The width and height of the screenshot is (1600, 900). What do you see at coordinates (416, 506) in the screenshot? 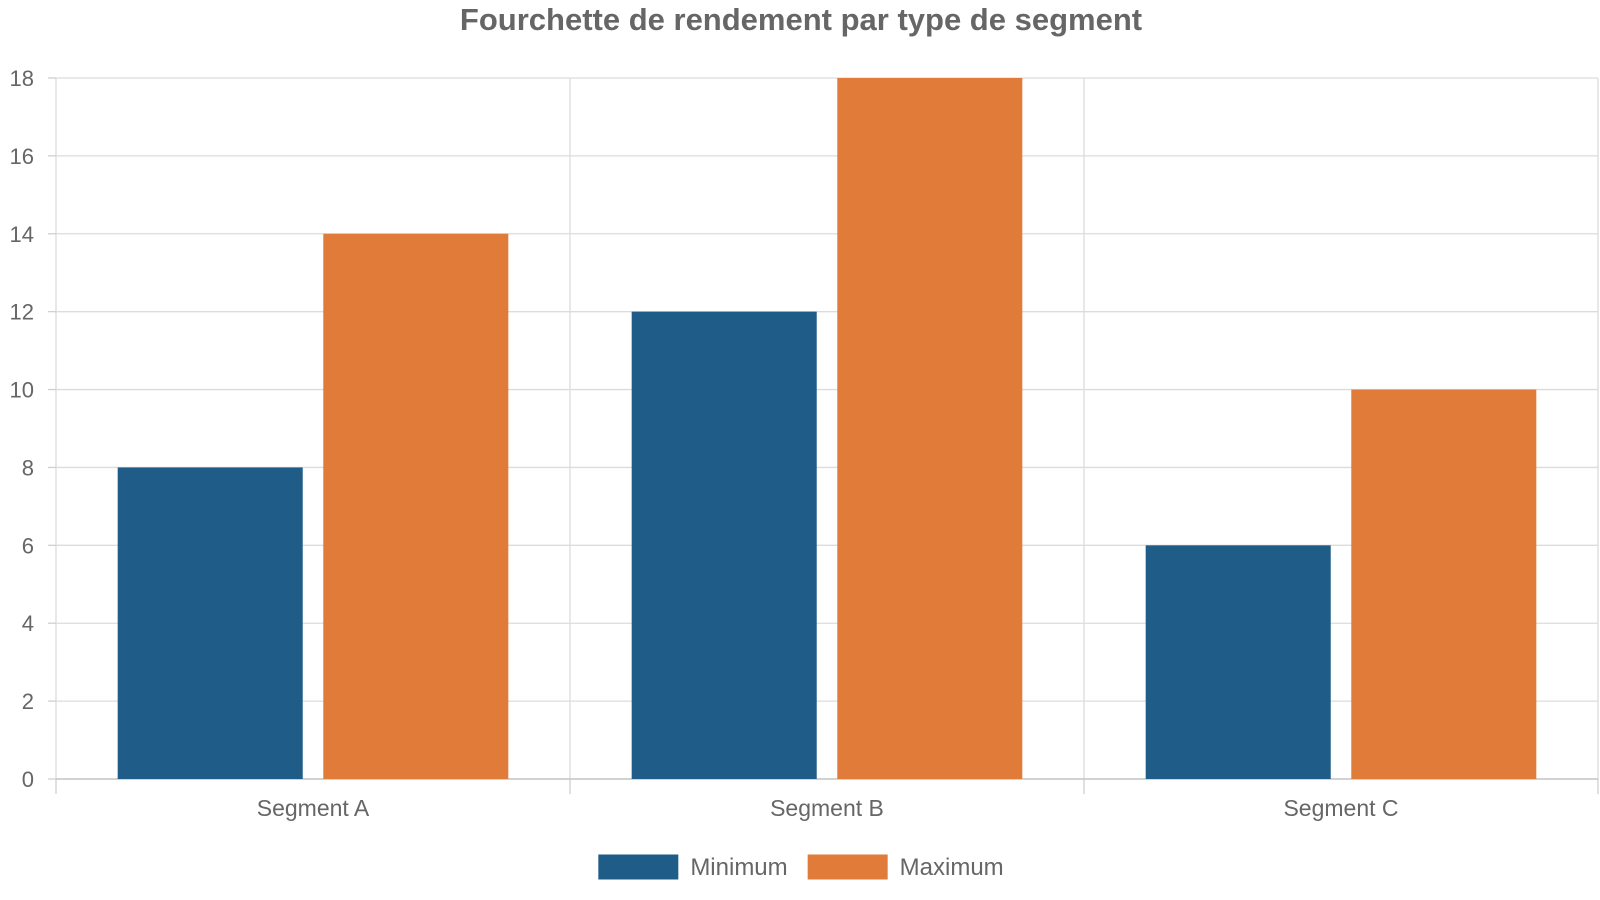
I see `bar-maximum-segment-a` at bounding box center [416, 506].